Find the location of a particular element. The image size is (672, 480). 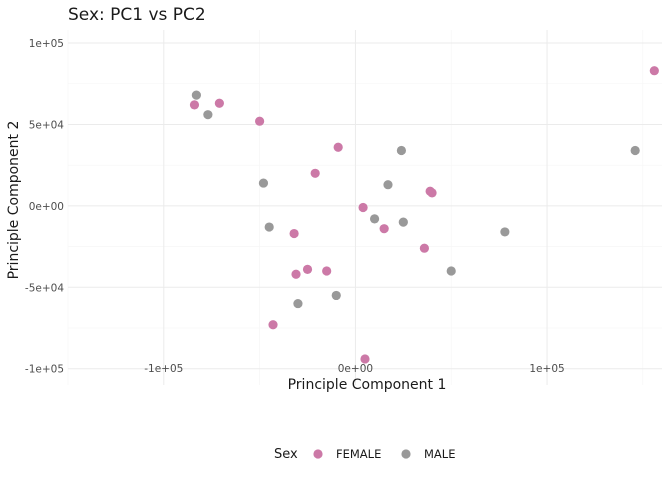

x-tick-label: 1e+05 is located at coordinates (546, 369).